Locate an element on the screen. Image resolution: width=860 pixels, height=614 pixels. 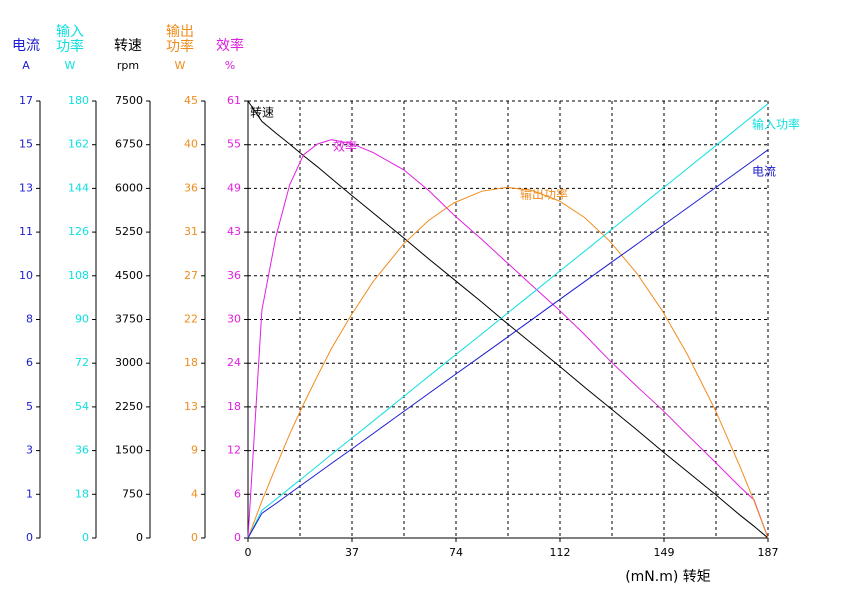
y-tick-label: 17 is located at coordinates (26, 100).